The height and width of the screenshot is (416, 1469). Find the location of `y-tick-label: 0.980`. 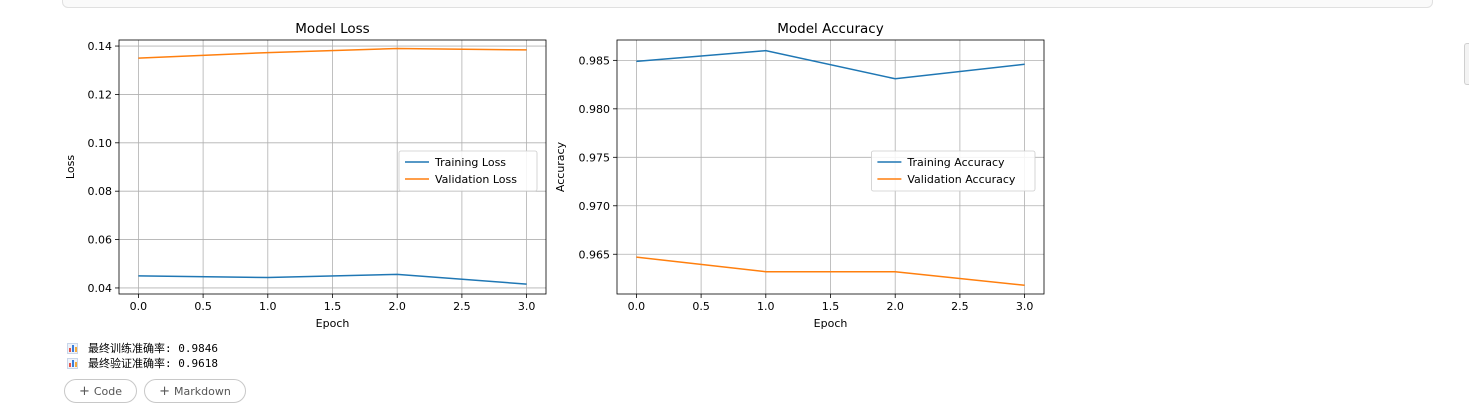

y-tick-label: 0.980 is located at coordinates (595, 109).